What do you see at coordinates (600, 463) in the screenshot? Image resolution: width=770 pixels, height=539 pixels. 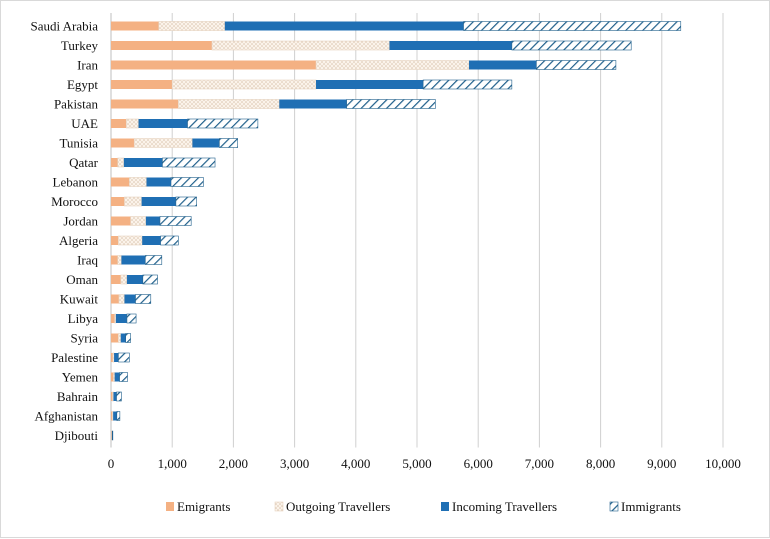 I see `x-tick-label: 8,000` at bounding box center [600, 463].